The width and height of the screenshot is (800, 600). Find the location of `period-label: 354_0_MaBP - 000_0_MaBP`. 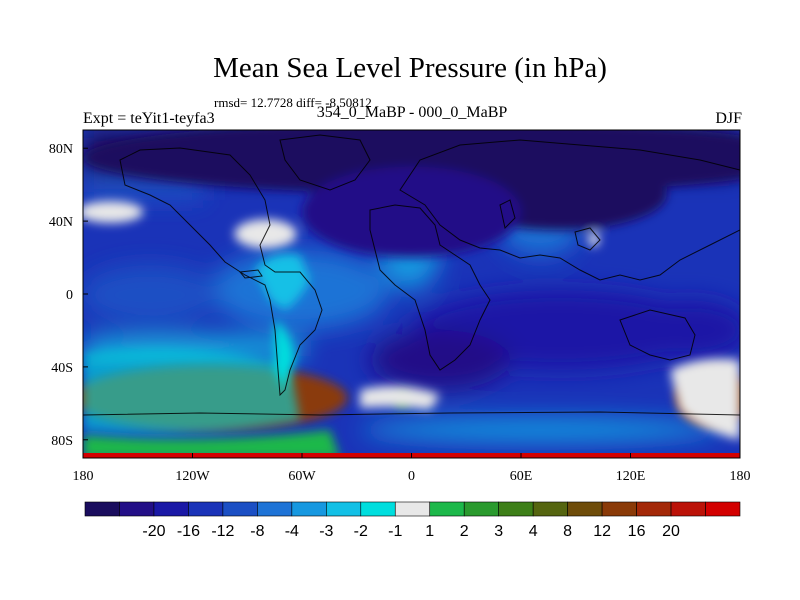

period-label: 354_0_MaBP - 000_0_MaBP is located at coordinates (412, 112).